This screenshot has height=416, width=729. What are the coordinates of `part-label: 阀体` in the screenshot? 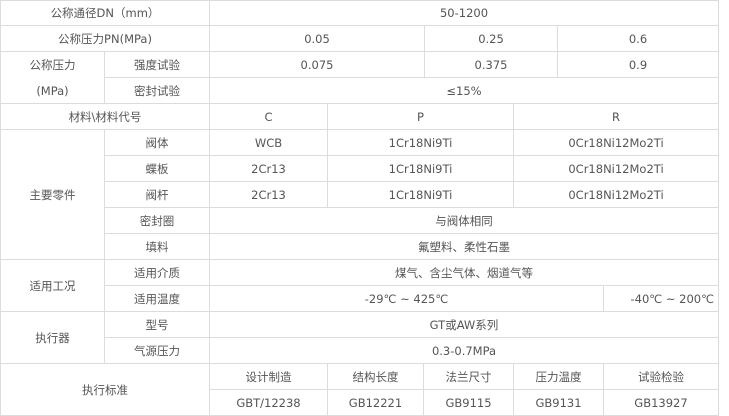 It's located at (157, 143).